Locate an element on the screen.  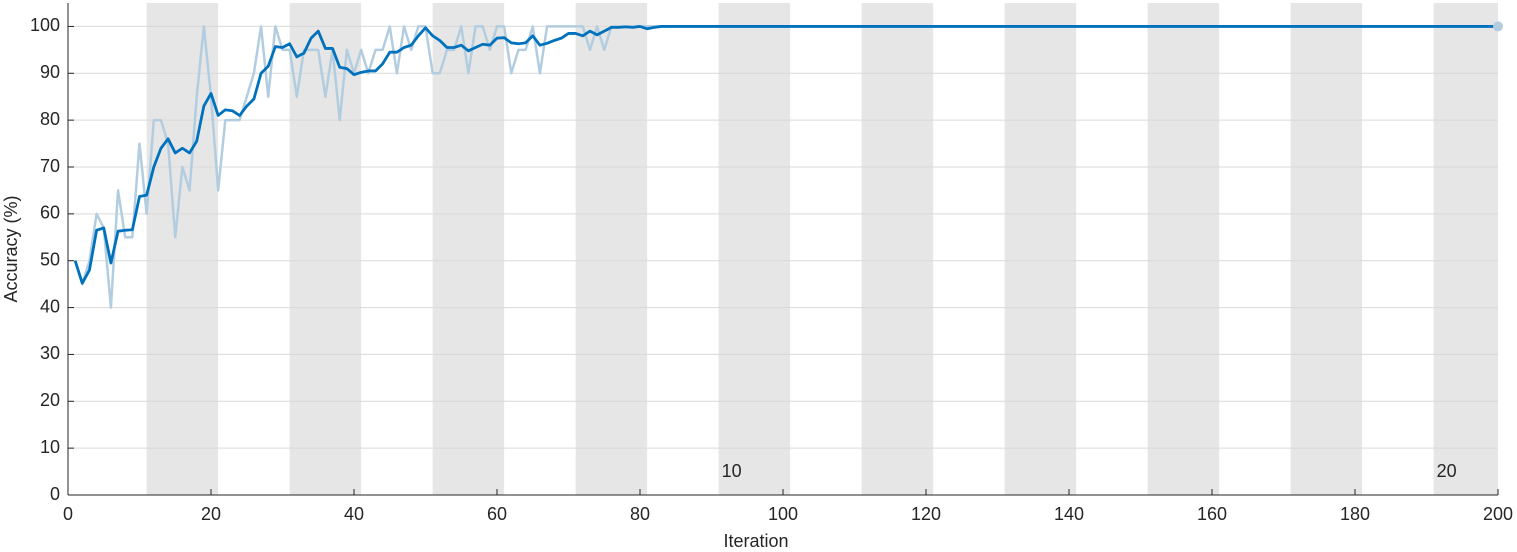
y-tick-label: 40 is located at coordinates (50, 306).